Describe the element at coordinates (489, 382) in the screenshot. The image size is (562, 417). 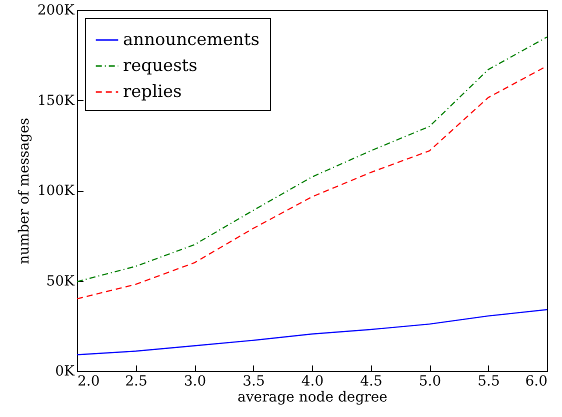
I see `x-tick-label: 5.5` at that location.